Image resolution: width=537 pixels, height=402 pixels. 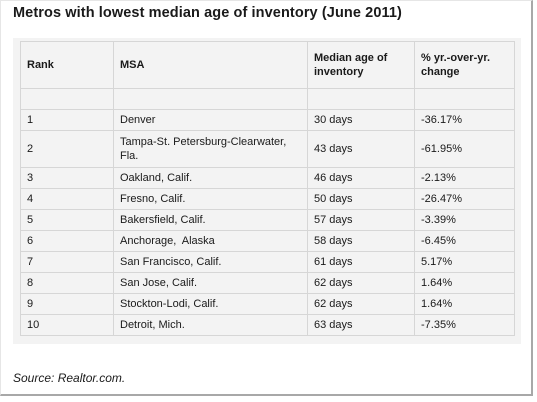 I want to click on cell-change: -7.35%, so click(x=464, y=325).